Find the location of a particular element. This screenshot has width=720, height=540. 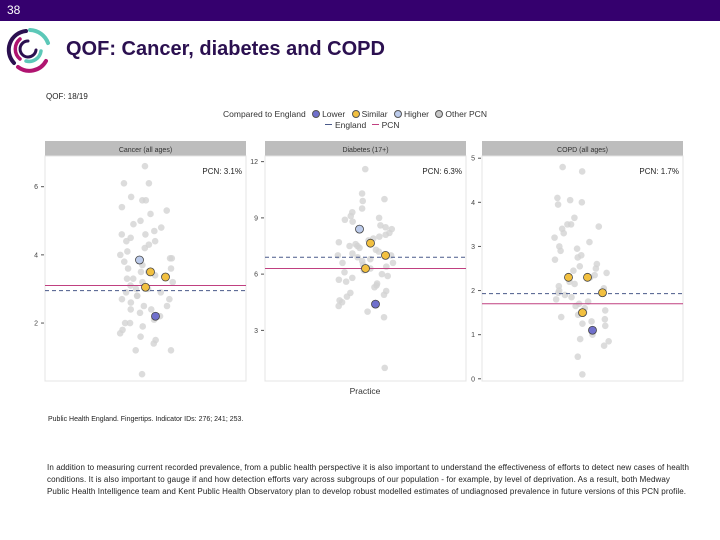

panel-title: COPD (all ages) is located at coordinates (582, 150).